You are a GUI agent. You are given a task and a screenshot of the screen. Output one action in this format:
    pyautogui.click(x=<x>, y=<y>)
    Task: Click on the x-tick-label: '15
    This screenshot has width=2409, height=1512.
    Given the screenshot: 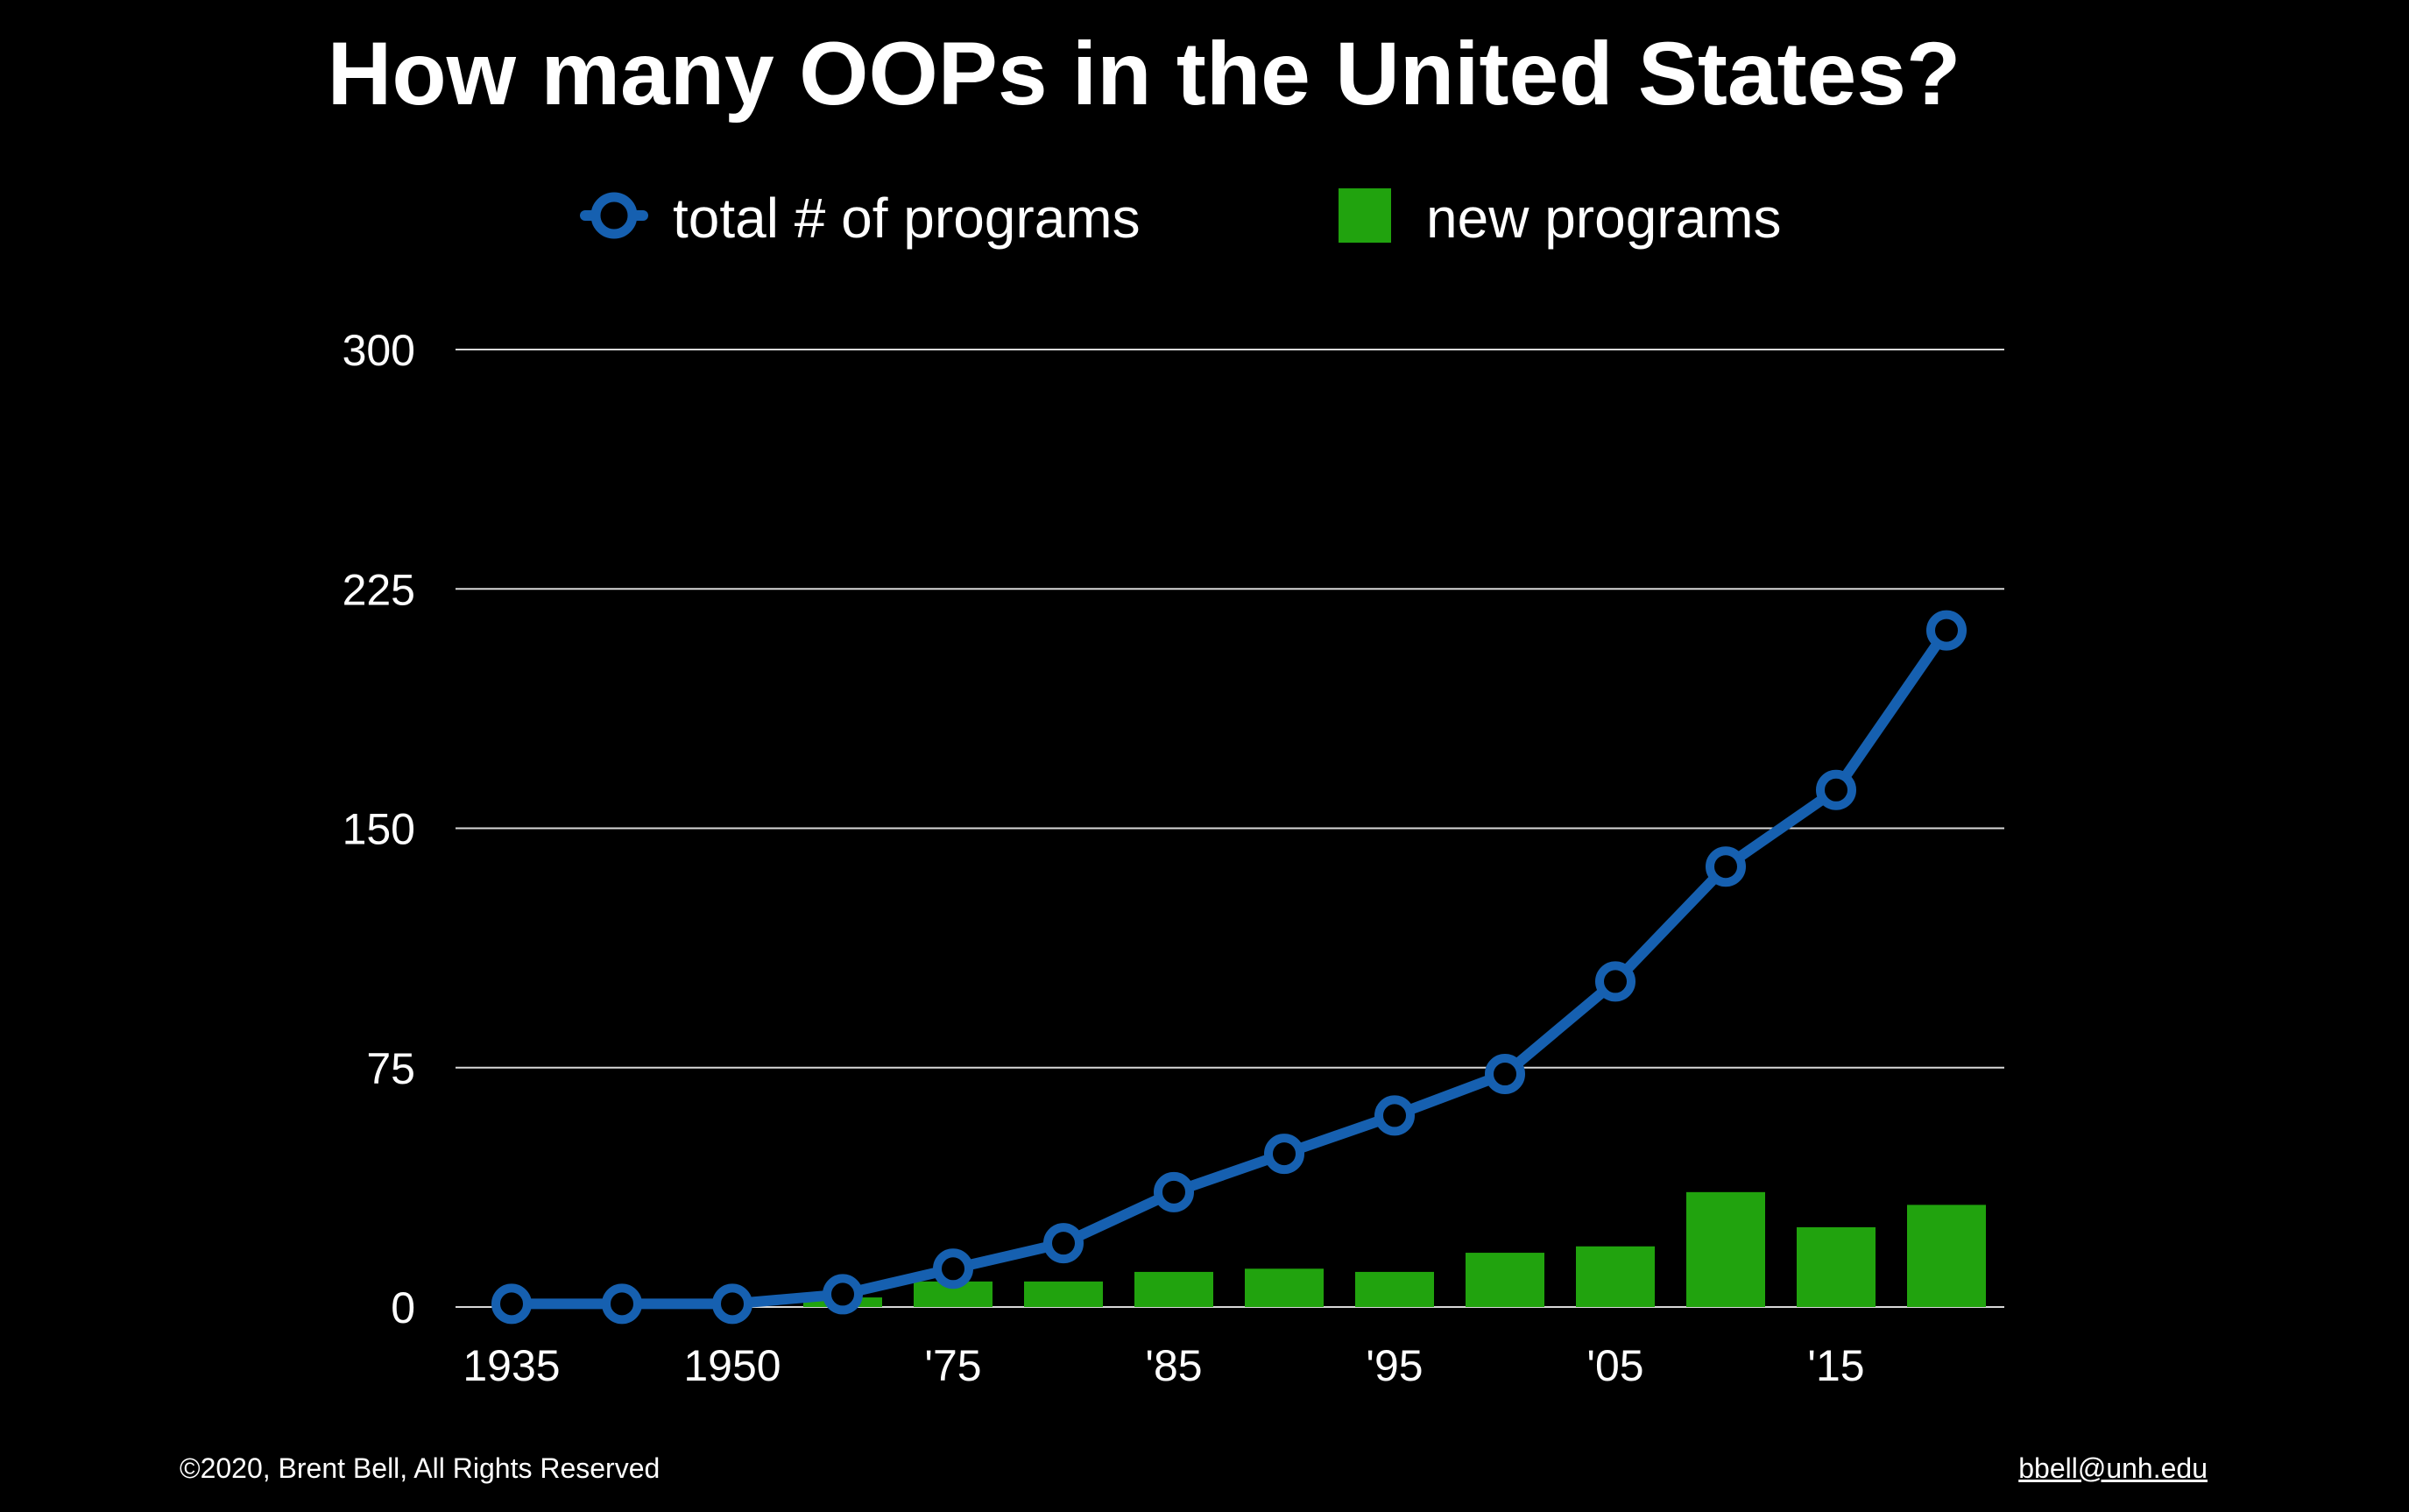 What is the action you would take?
    pyautogui.click(x=1835, y=1366)
    